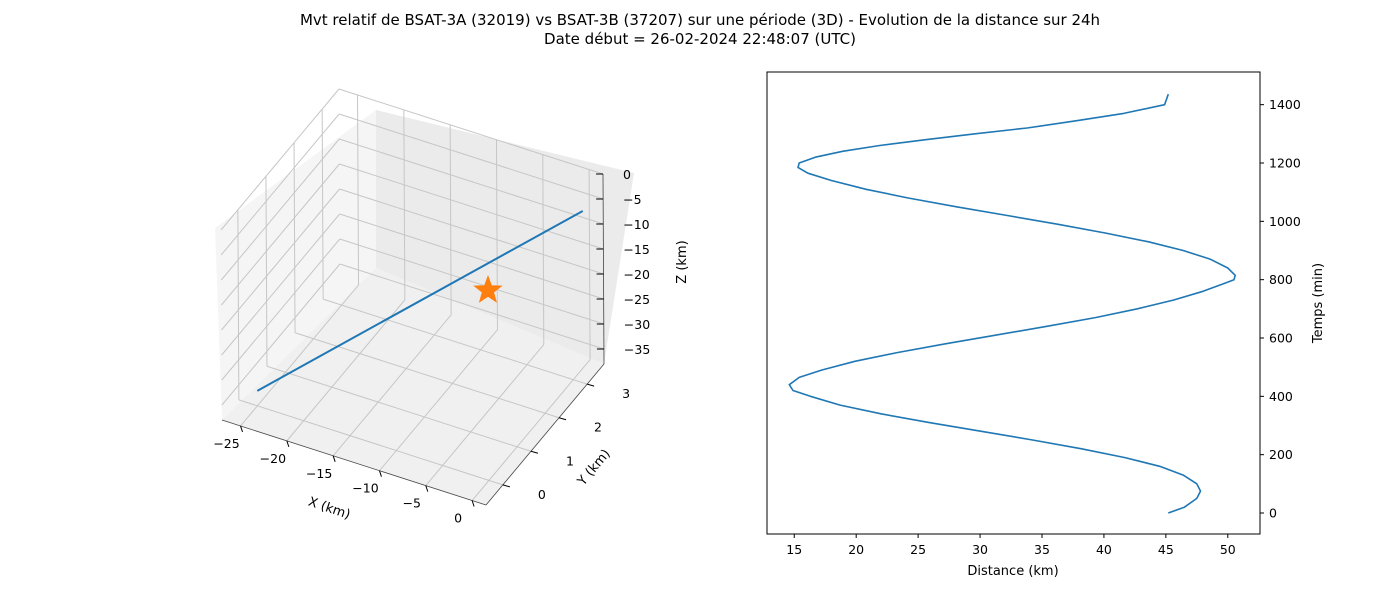  What do you see at coordinates (603, 269) in the screenshot?
I see `z-axis-line-3d` at bounding box center [603, 269].